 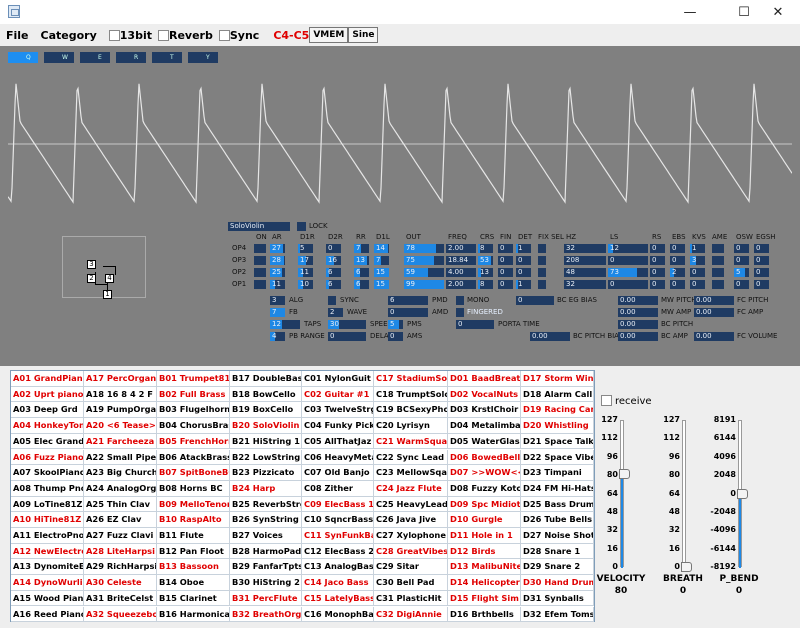 I want to click on menu-file: File, so click(x=17, y=35).